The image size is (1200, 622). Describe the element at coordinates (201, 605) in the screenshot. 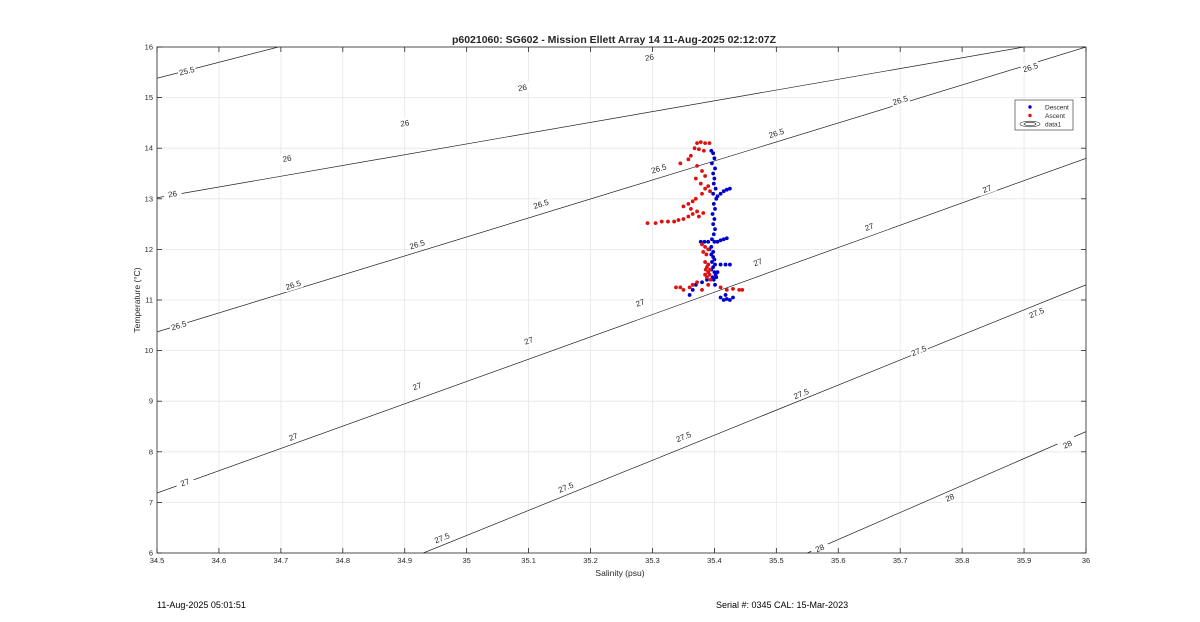

I see `footer-timestamp: 11-Aug-2025 05:01:51` at that location.